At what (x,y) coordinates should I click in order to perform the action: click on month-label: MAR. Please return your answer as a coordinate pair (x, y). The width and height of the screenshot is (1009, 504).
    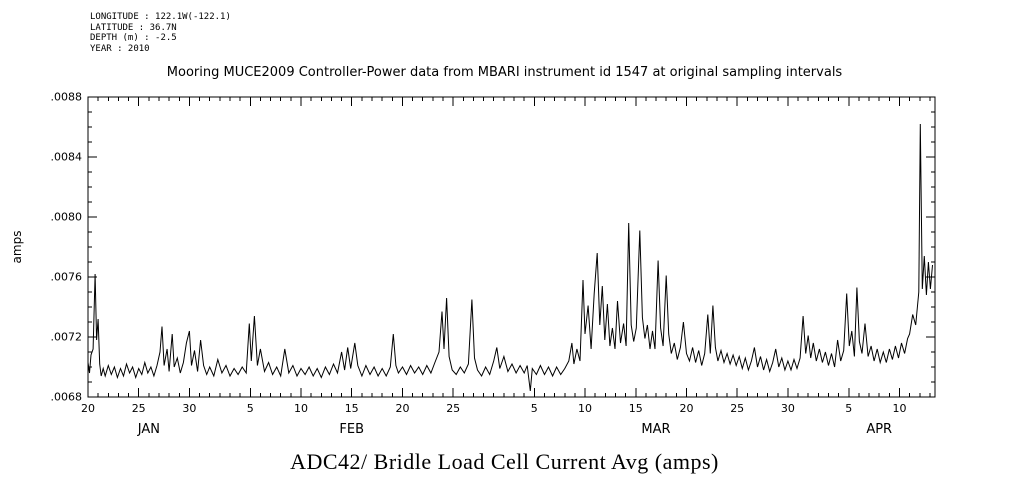
    Looking at the image, I should click on (655, 429).